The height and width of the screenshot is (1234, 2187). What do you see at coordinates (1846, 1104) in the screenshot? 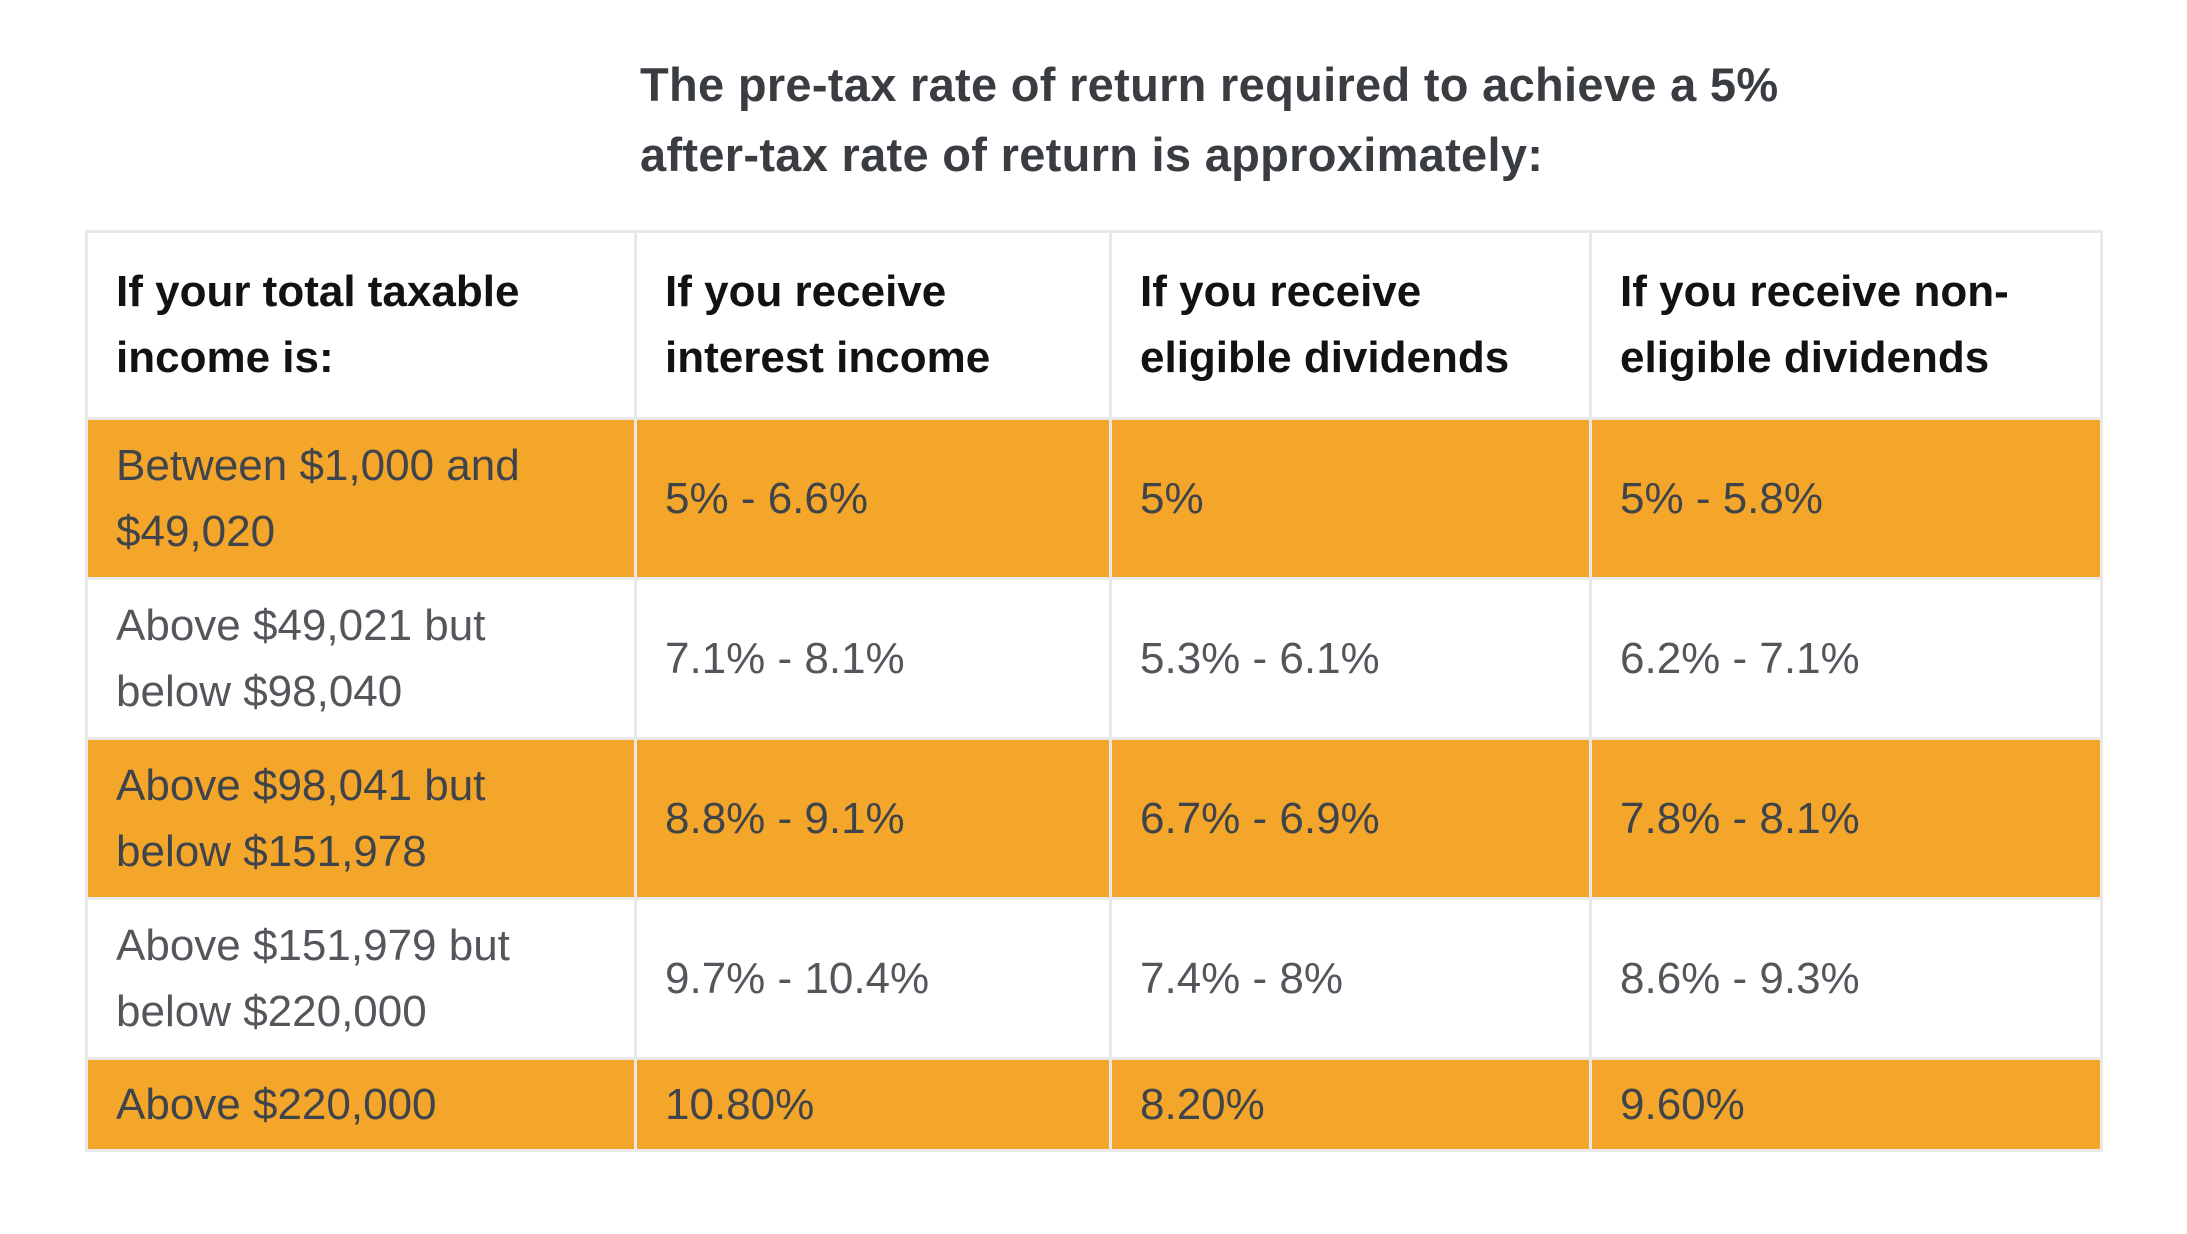
I see `cell-non-eligible-dividend-rate: 9.60%` at bounding box center [1846, 1104].